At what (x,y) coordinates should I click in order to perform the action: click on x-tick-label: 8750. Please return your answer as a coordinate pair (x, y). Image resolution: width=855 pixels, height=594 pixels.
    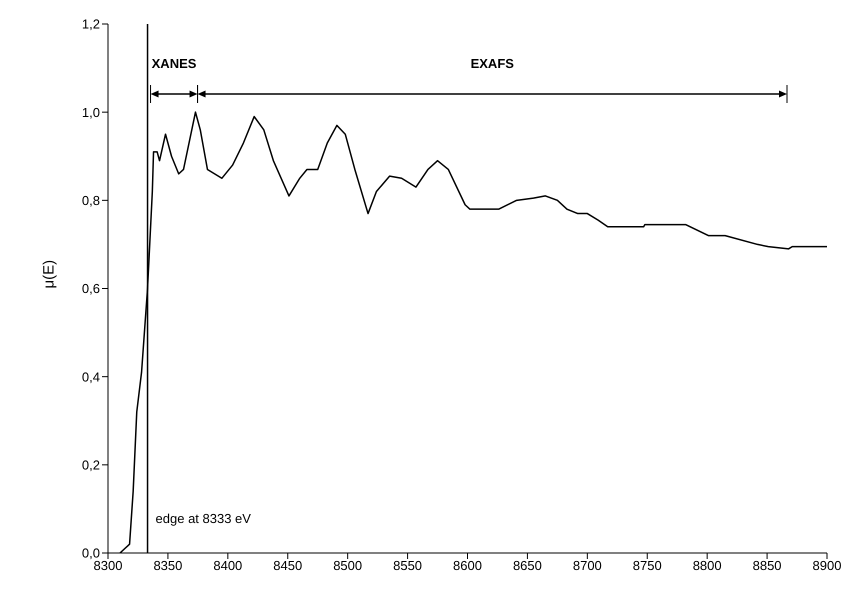
    Looking at the image, I should click on (647, 566).